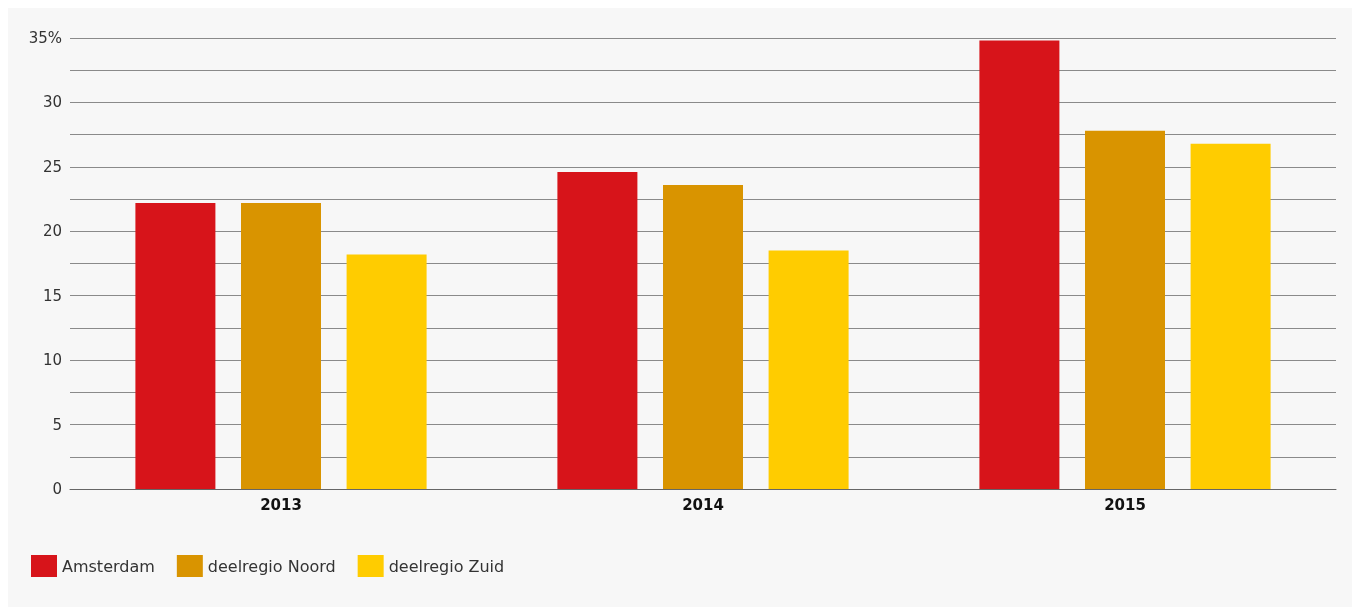 The height and width of the screenshot is (615, 1360). I want to click on x-tick-label: 2014, so click(703, 504).